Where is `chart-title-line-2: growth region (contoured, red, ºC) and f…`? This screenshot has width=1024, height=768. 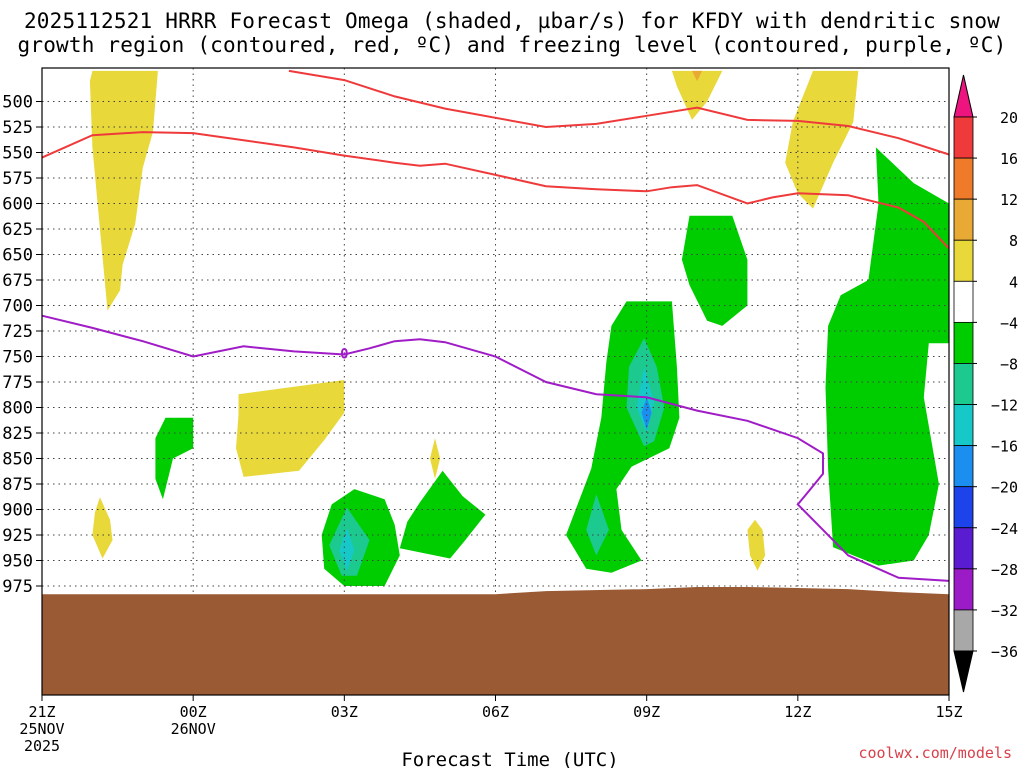 chart-title-line-2: growth region (contoured, red, ºC) and f… is located at coordinates (512, 45).